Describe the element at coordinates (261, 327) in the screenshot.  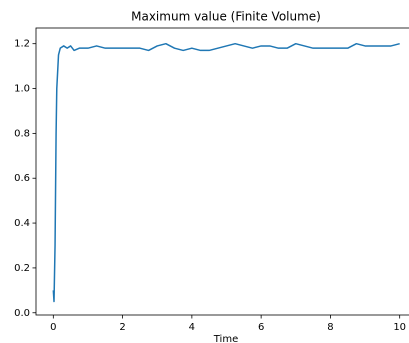
I see `x-tick-label: 6` at that location.